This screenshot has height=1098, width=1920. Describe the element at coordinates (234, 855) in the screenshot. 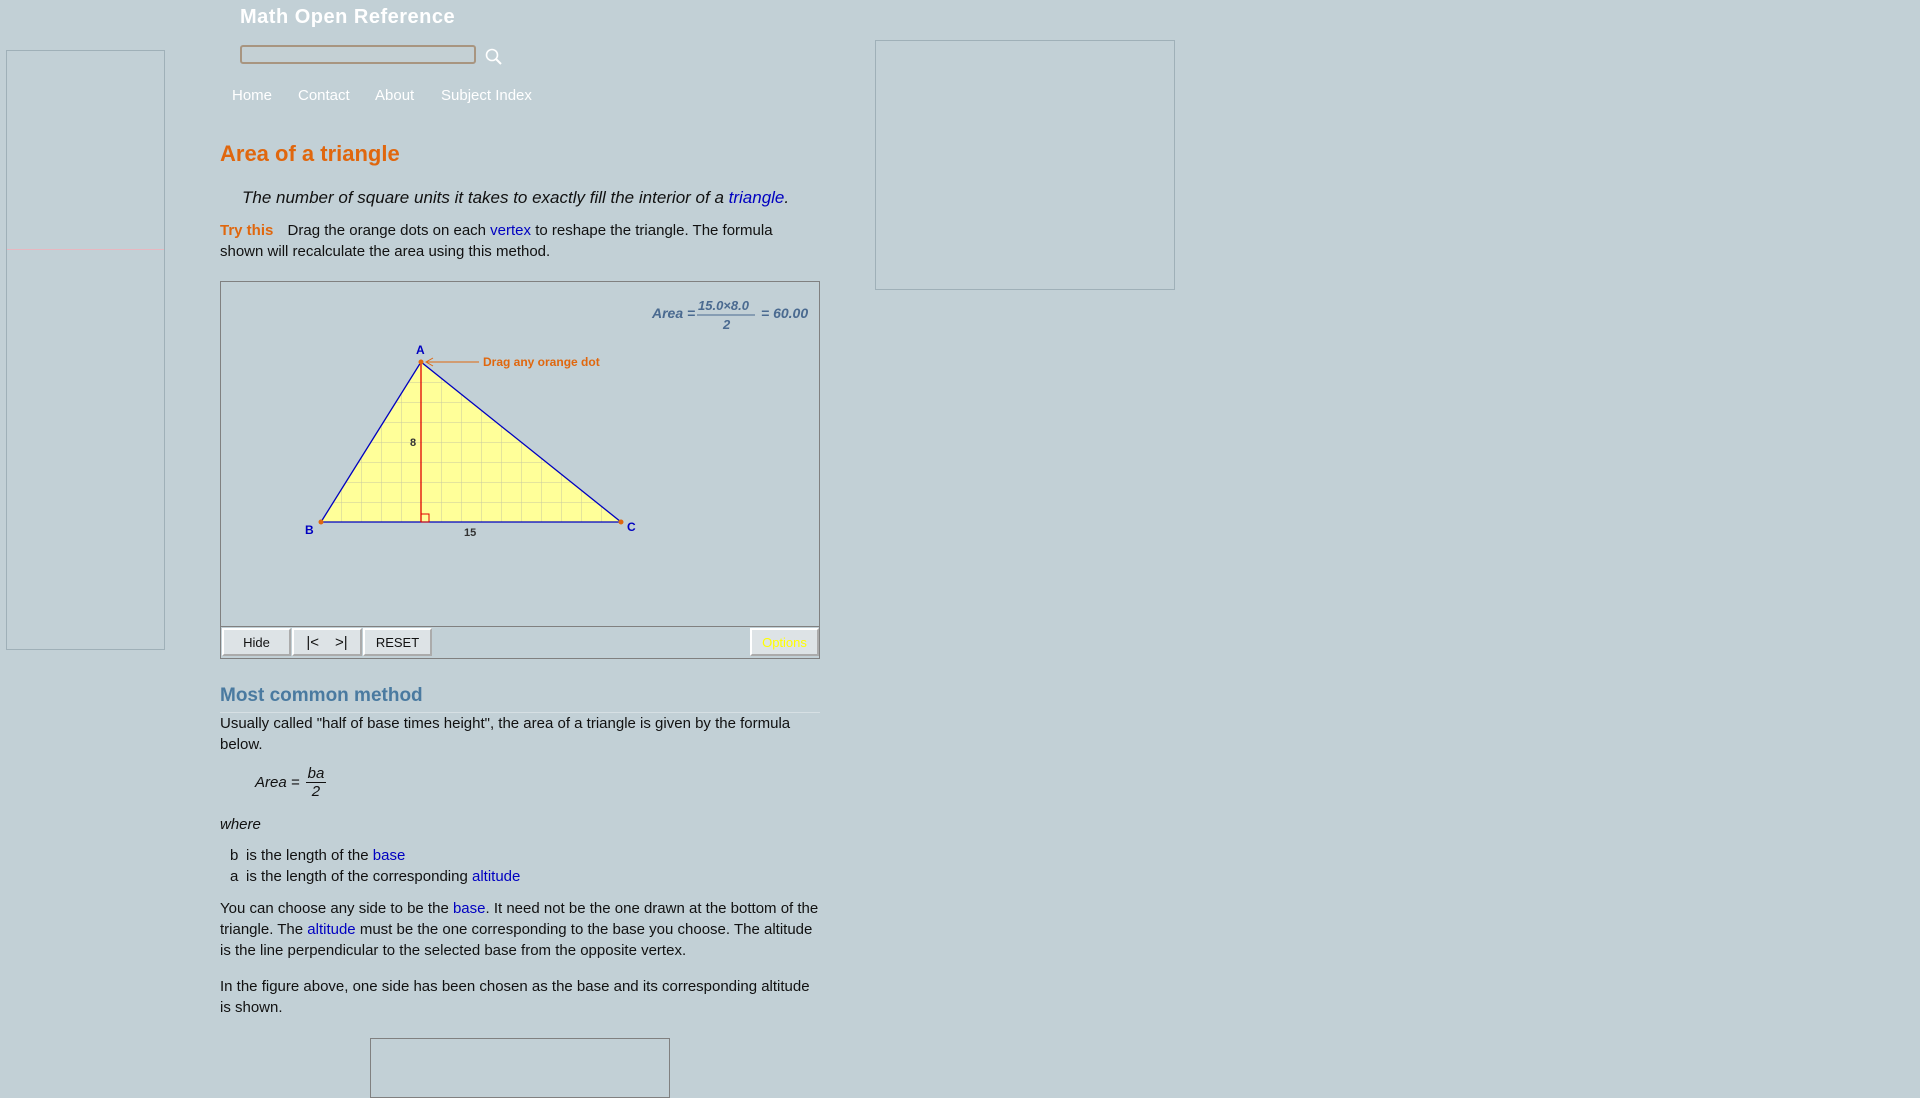

I see `var-b: b` at that location.